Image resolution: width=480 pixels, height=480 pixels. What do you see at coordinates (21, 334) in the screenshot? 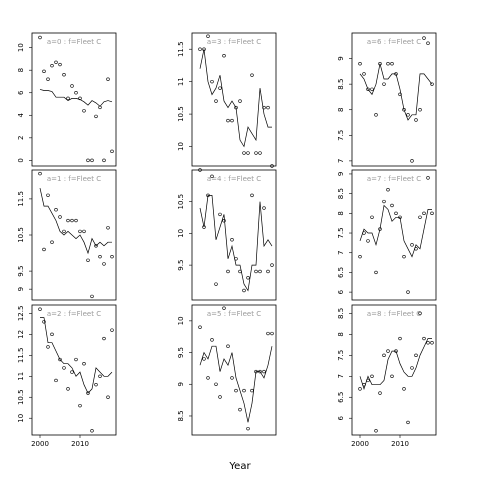
I see `y-tick-label: 12` at bounding box center [21, 334].